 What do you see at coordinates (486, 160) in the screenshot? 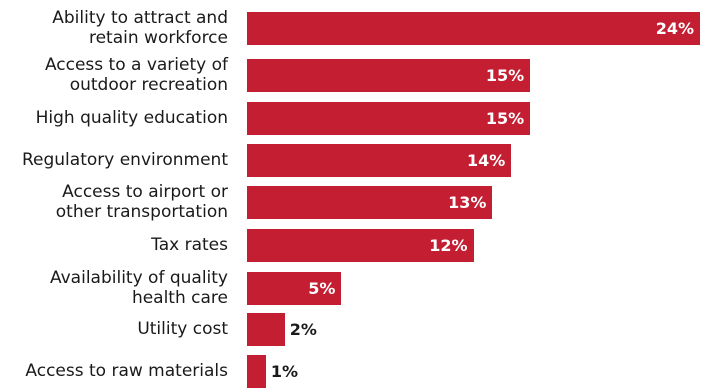
I see `value-label: 14%` at bounding box center [486, 160].